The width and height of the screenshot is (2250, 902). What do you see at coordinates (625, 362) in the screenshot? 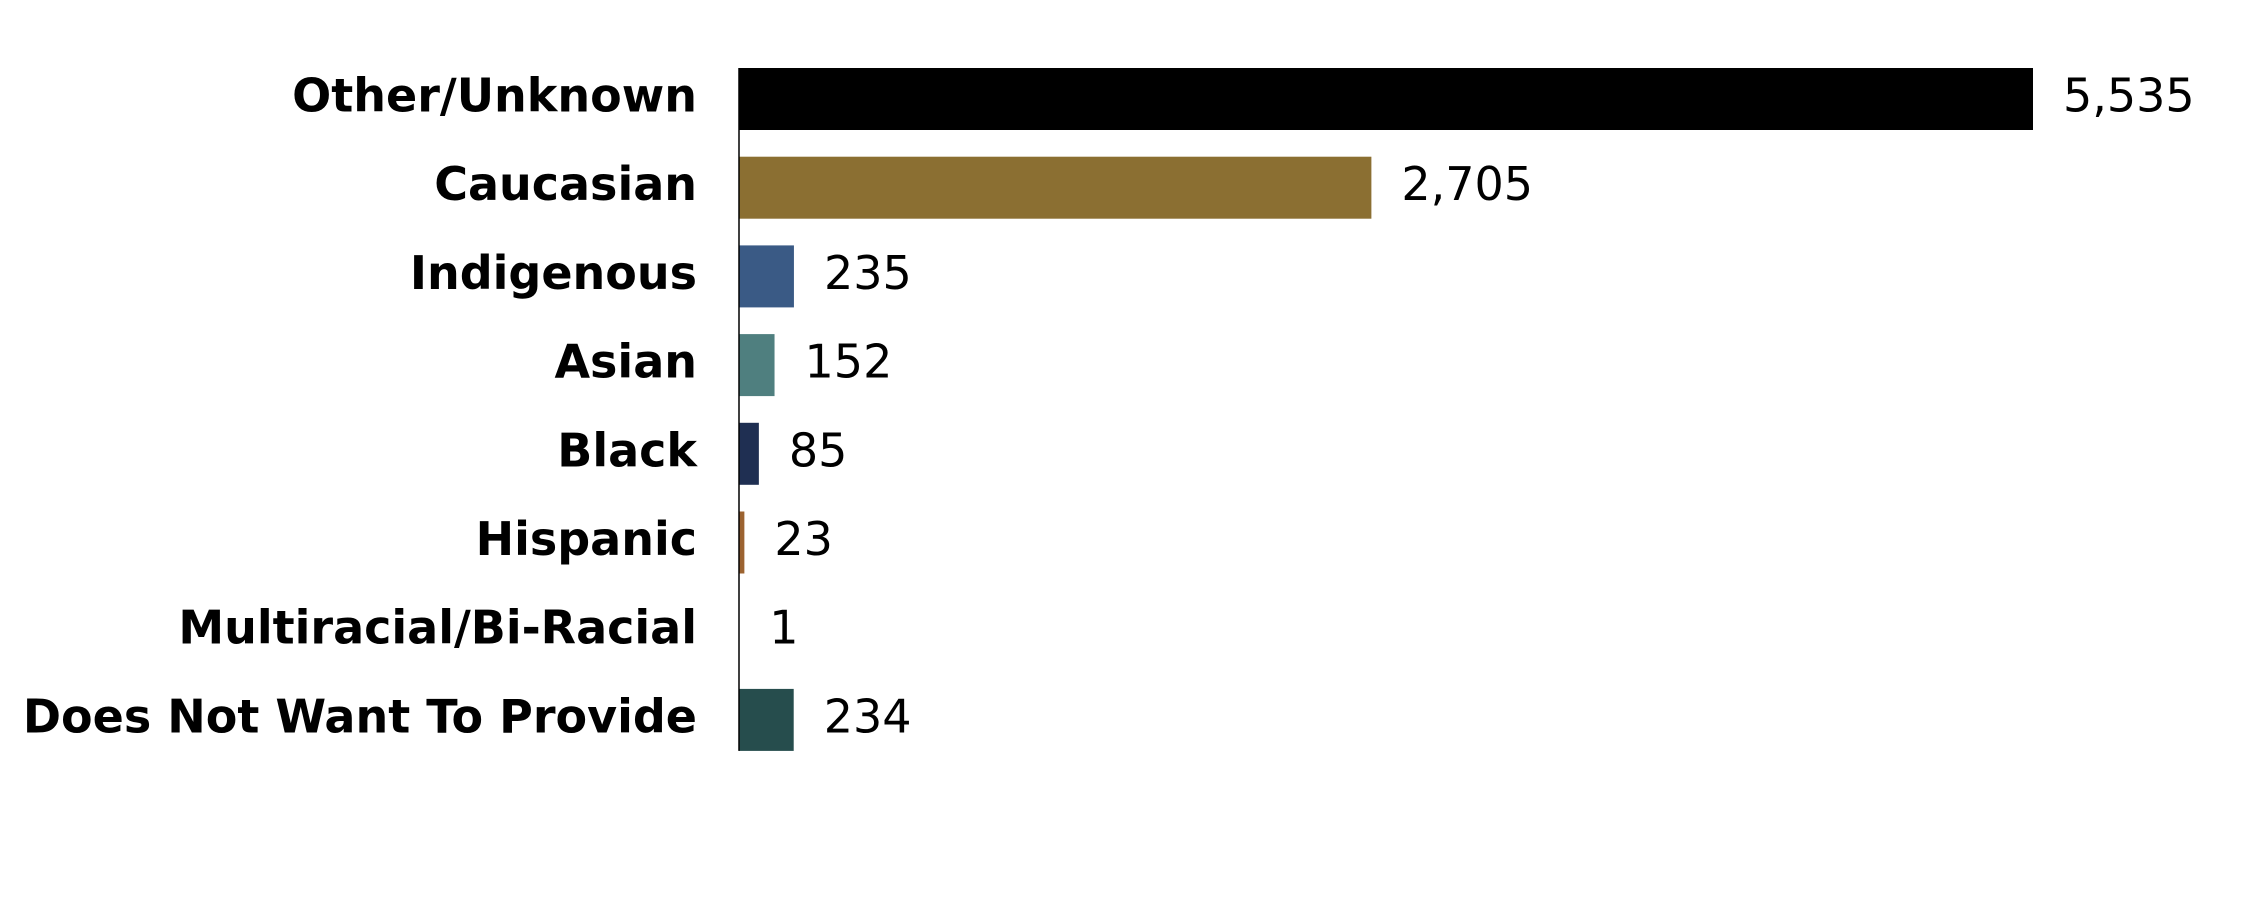
I see `category-label: Asian` at bounding box center [625, 362].